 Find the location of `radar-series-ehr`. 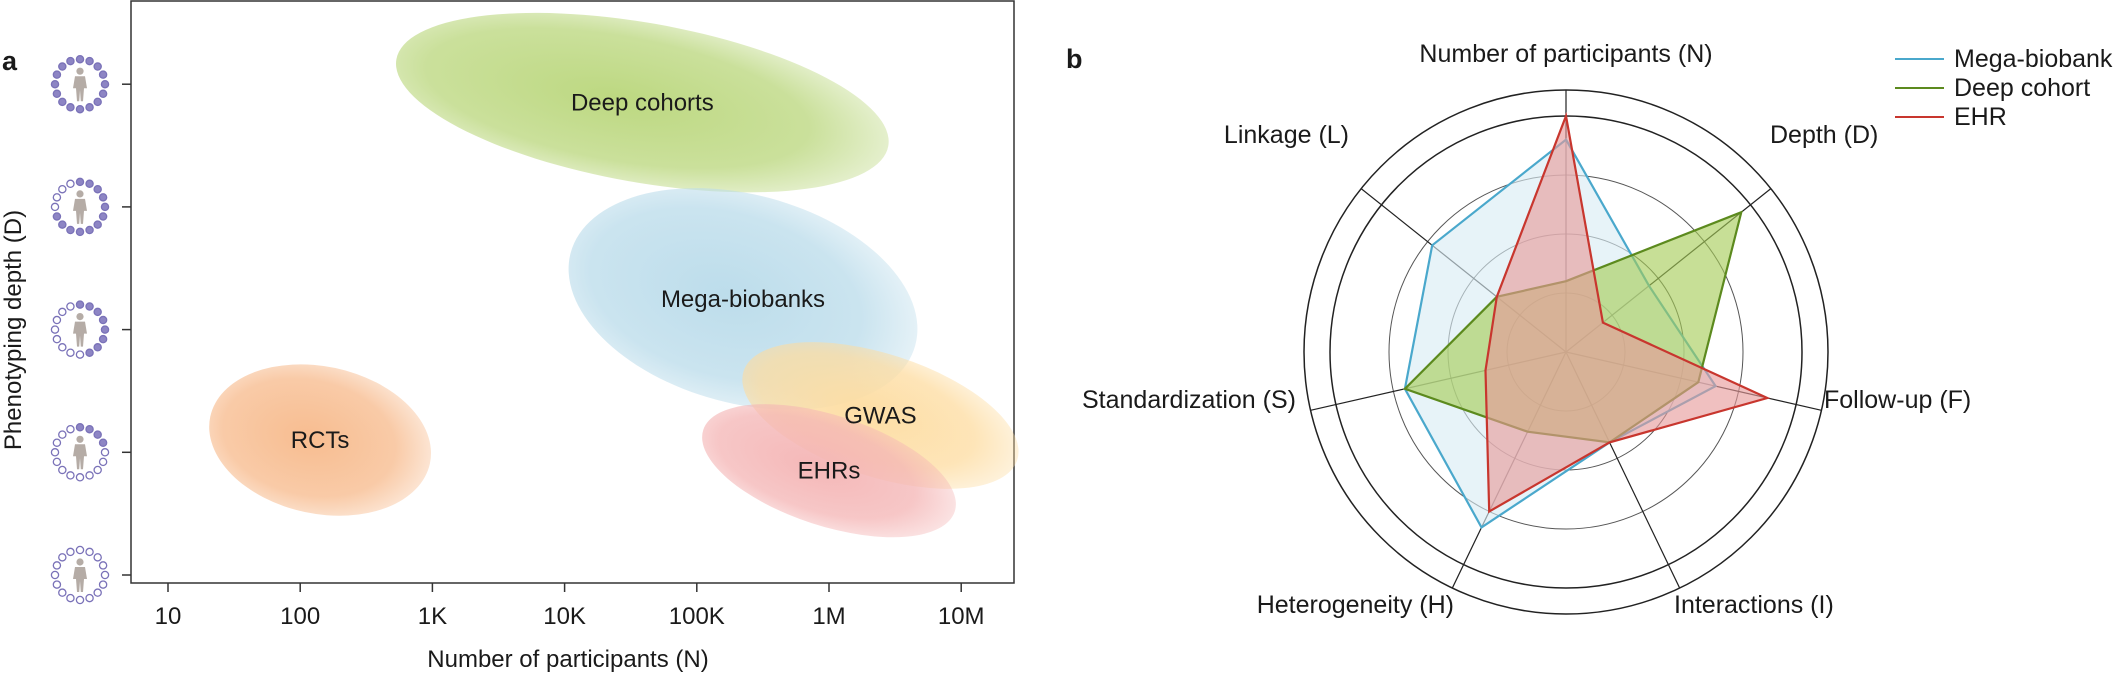

radar-series-ehr is located at coordinates (1627, 312).